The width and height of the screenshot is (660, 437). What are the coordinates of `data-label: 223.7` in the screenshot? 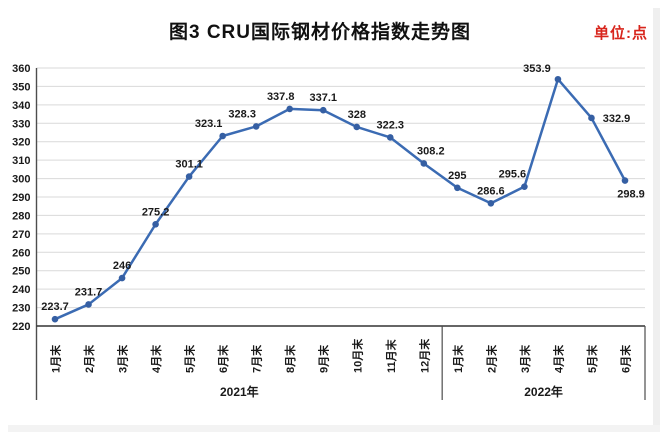 It's located at (55, 307).